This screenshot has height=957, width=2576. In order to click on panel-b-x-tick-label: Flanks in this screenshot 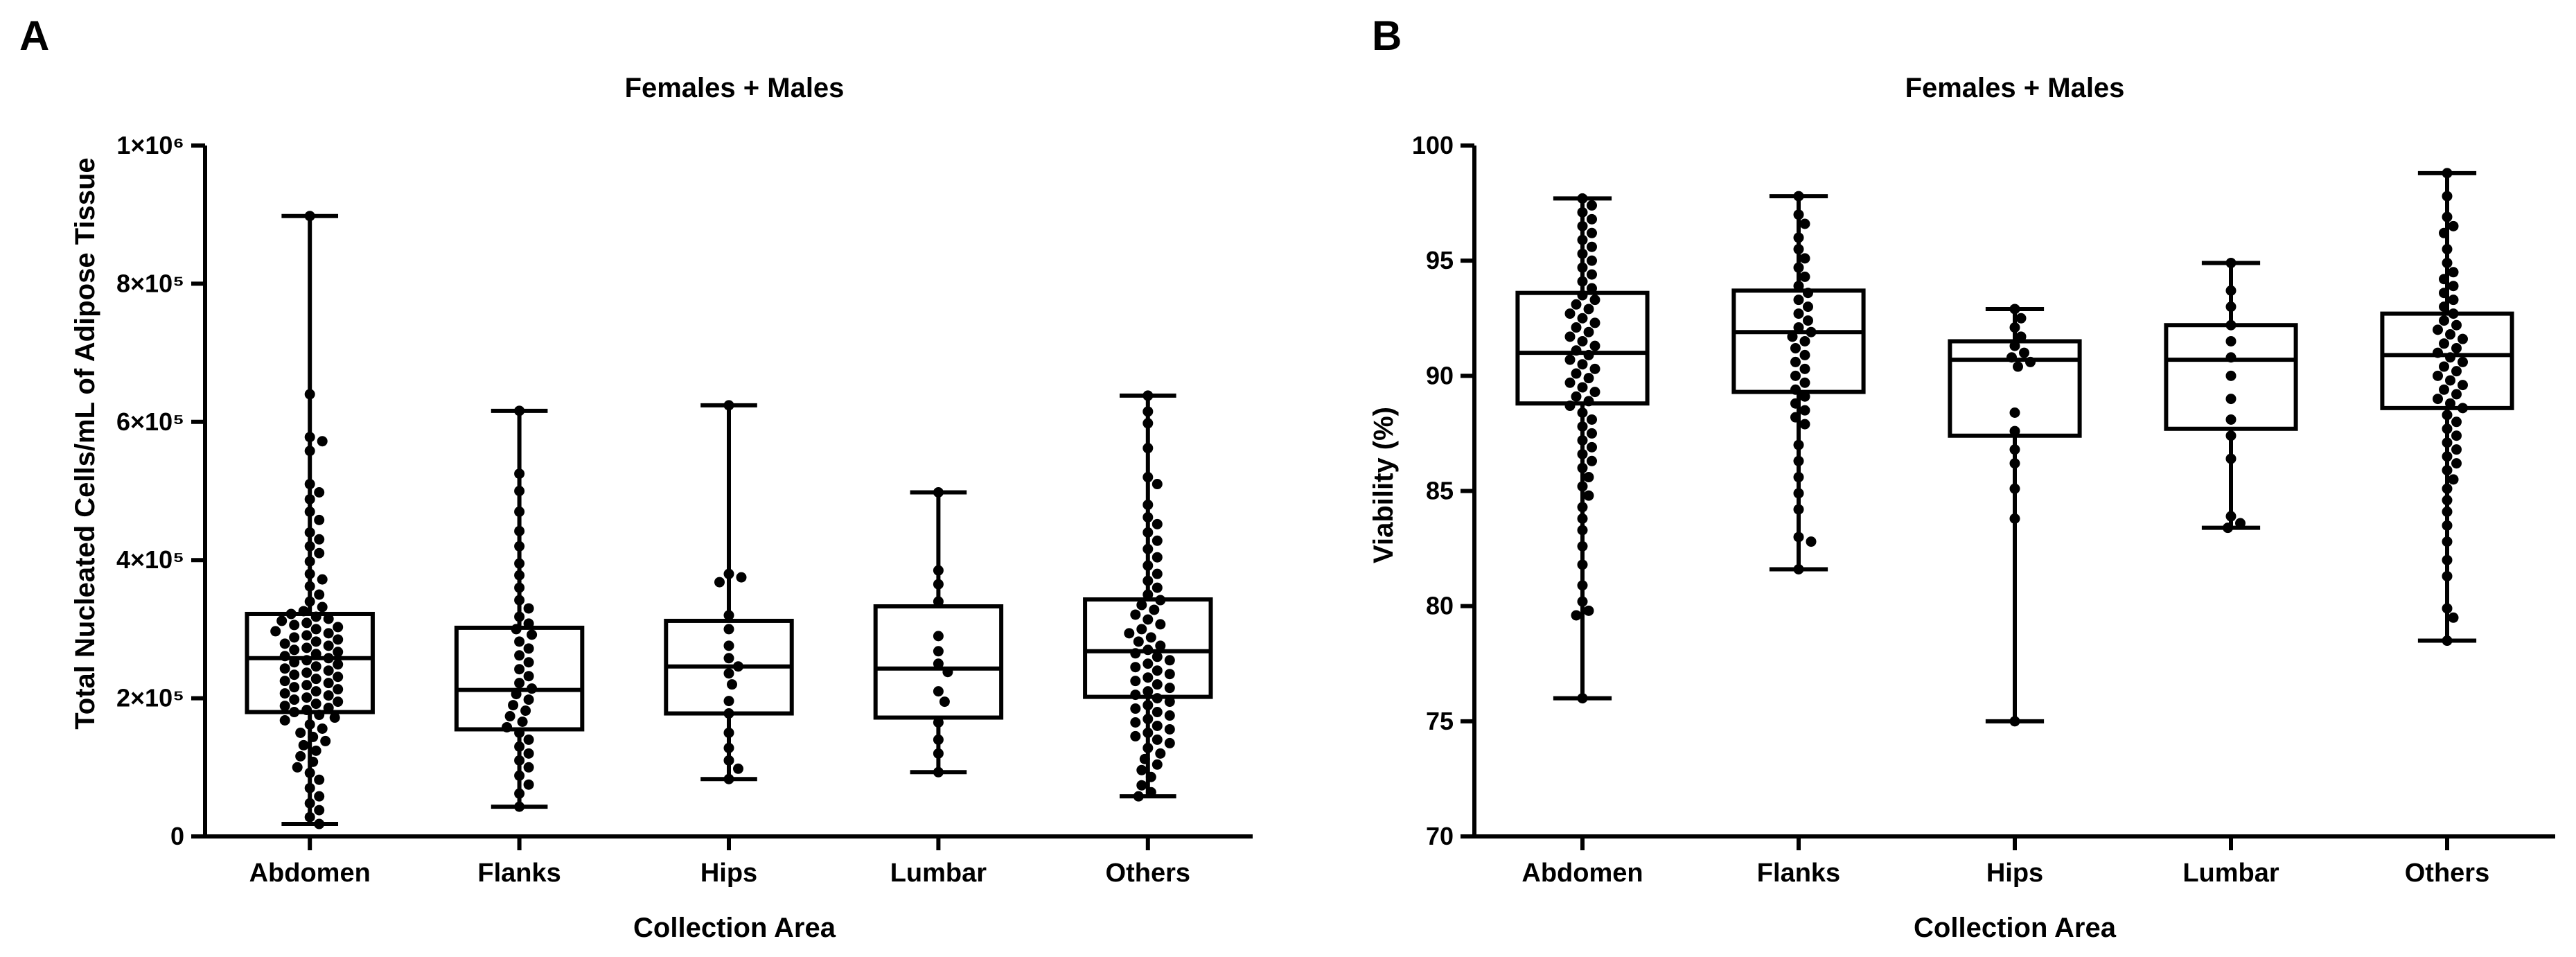, I will do `click(1798, 873)`.